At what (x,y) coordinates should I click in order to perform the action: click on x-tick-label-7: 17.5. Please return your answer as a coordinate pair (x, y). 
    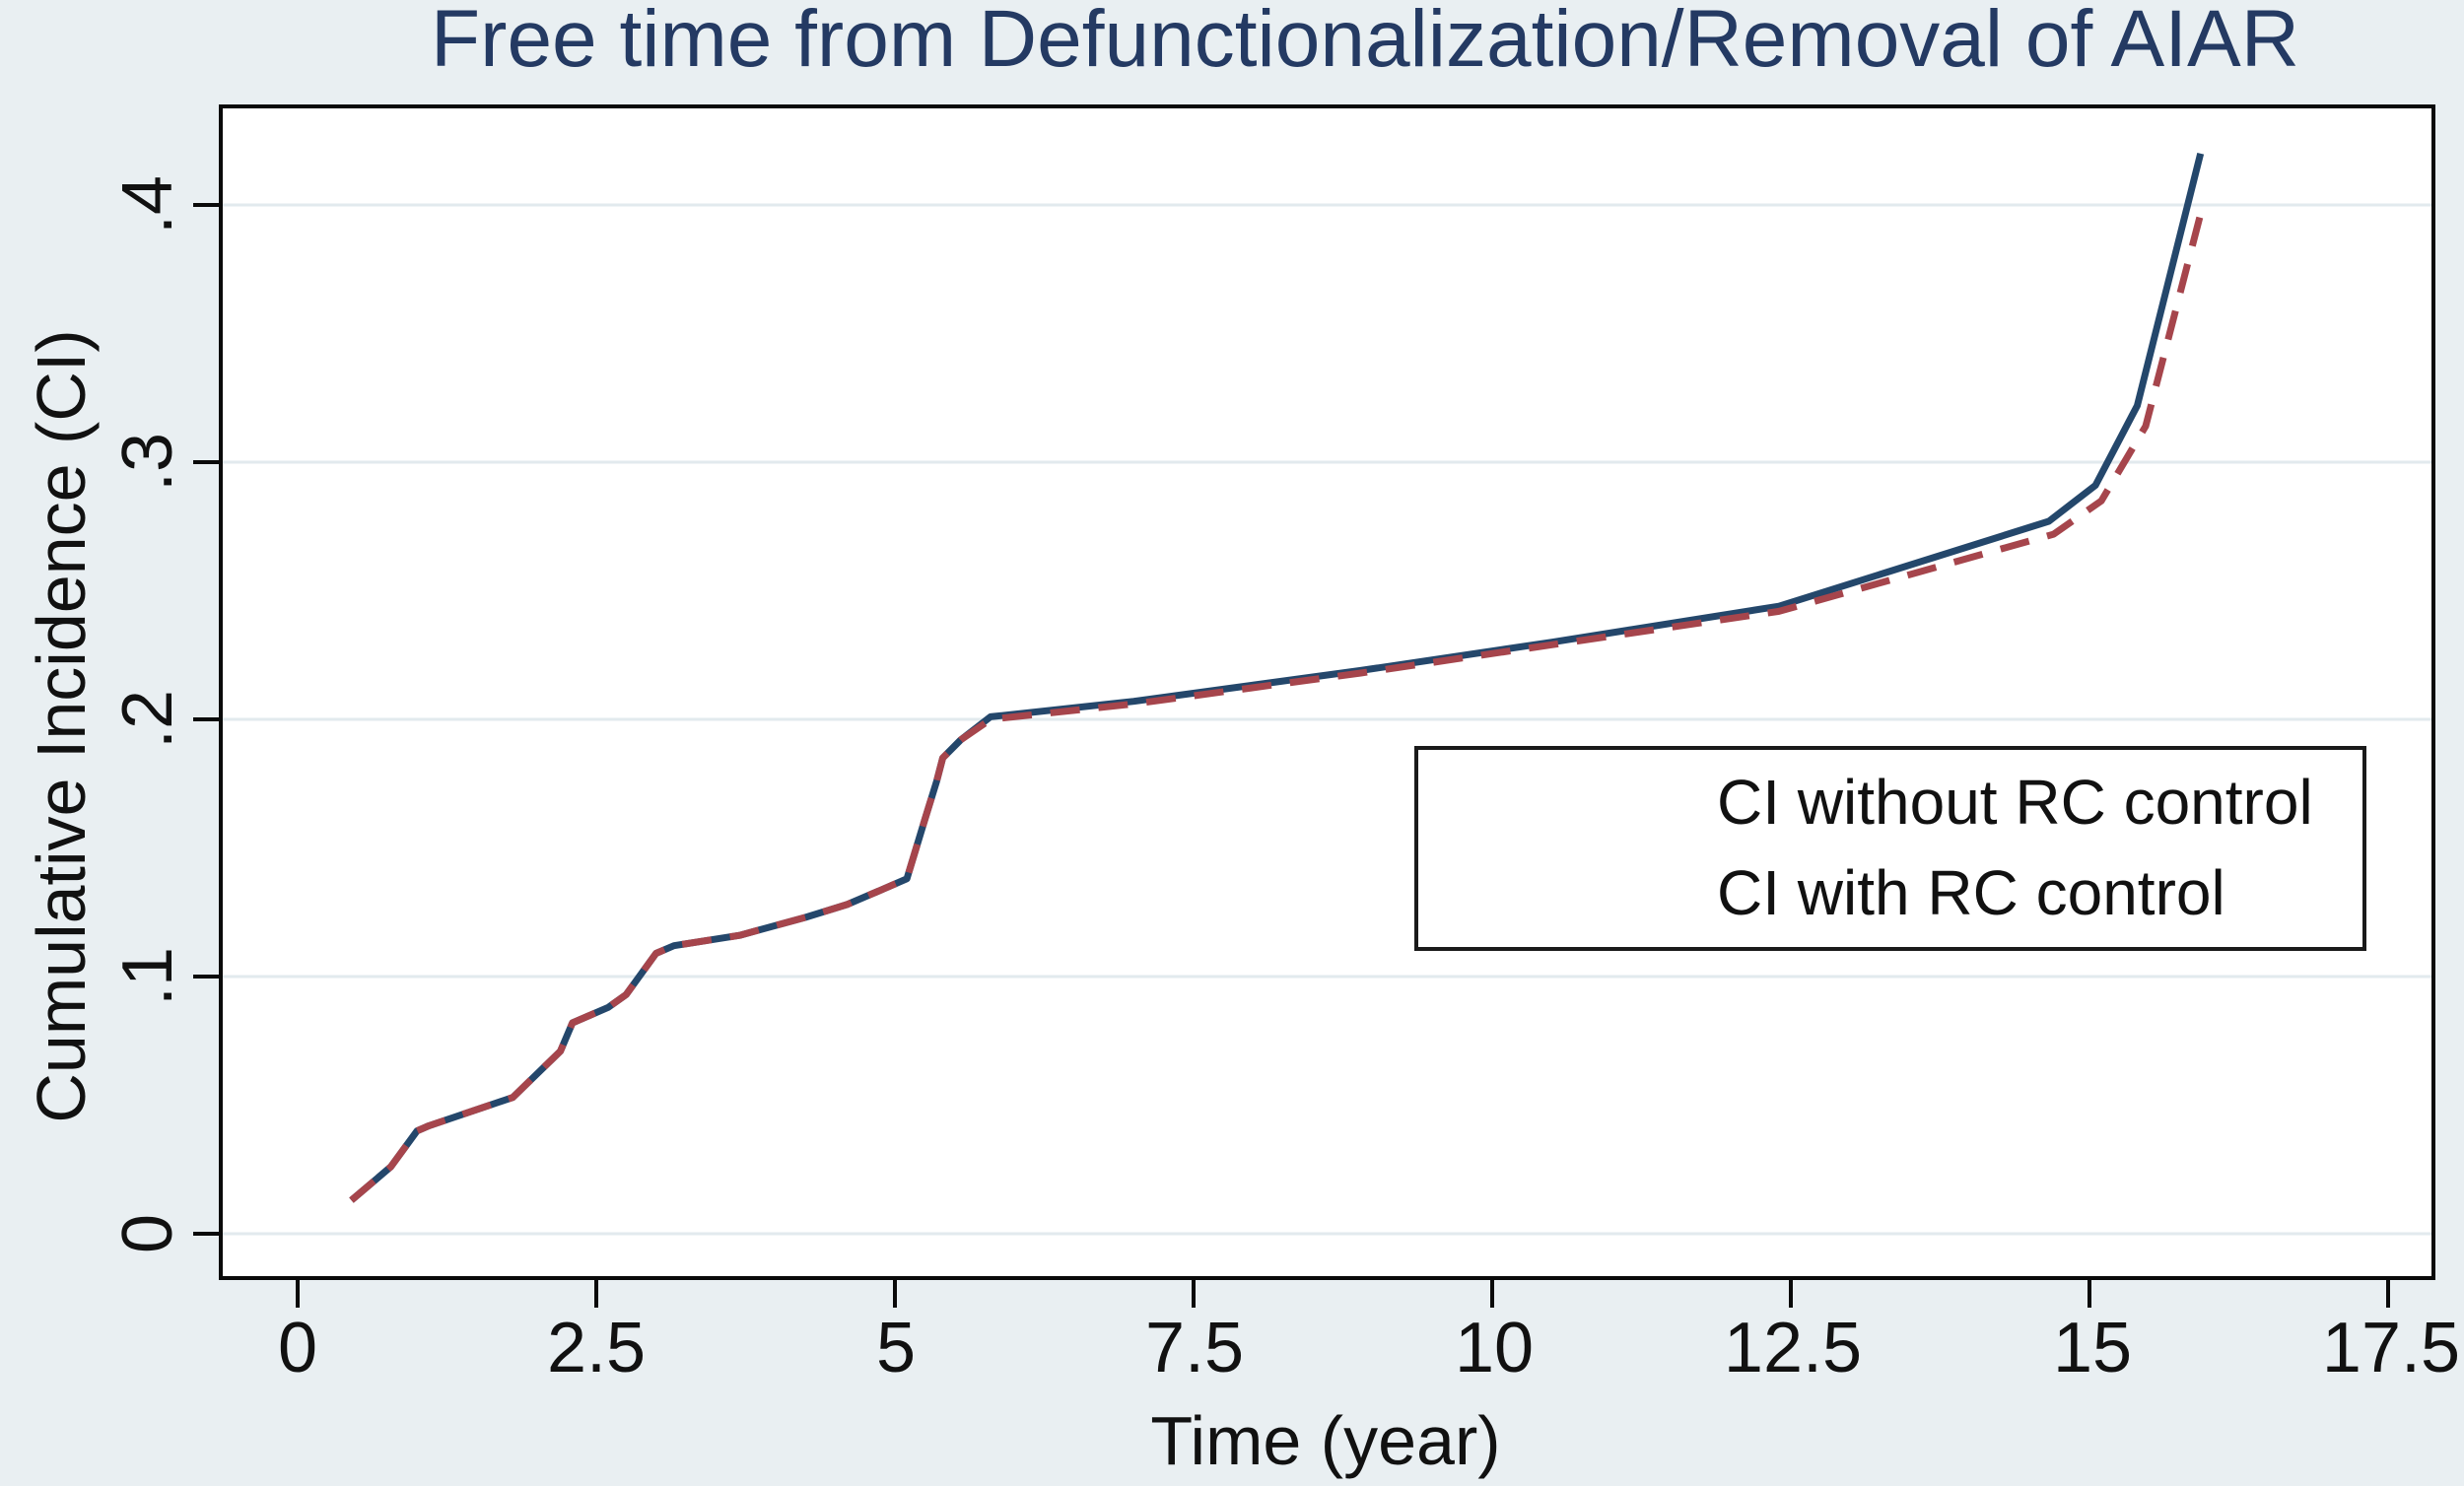
    Looking at the image, I should click on (2391, 1348).